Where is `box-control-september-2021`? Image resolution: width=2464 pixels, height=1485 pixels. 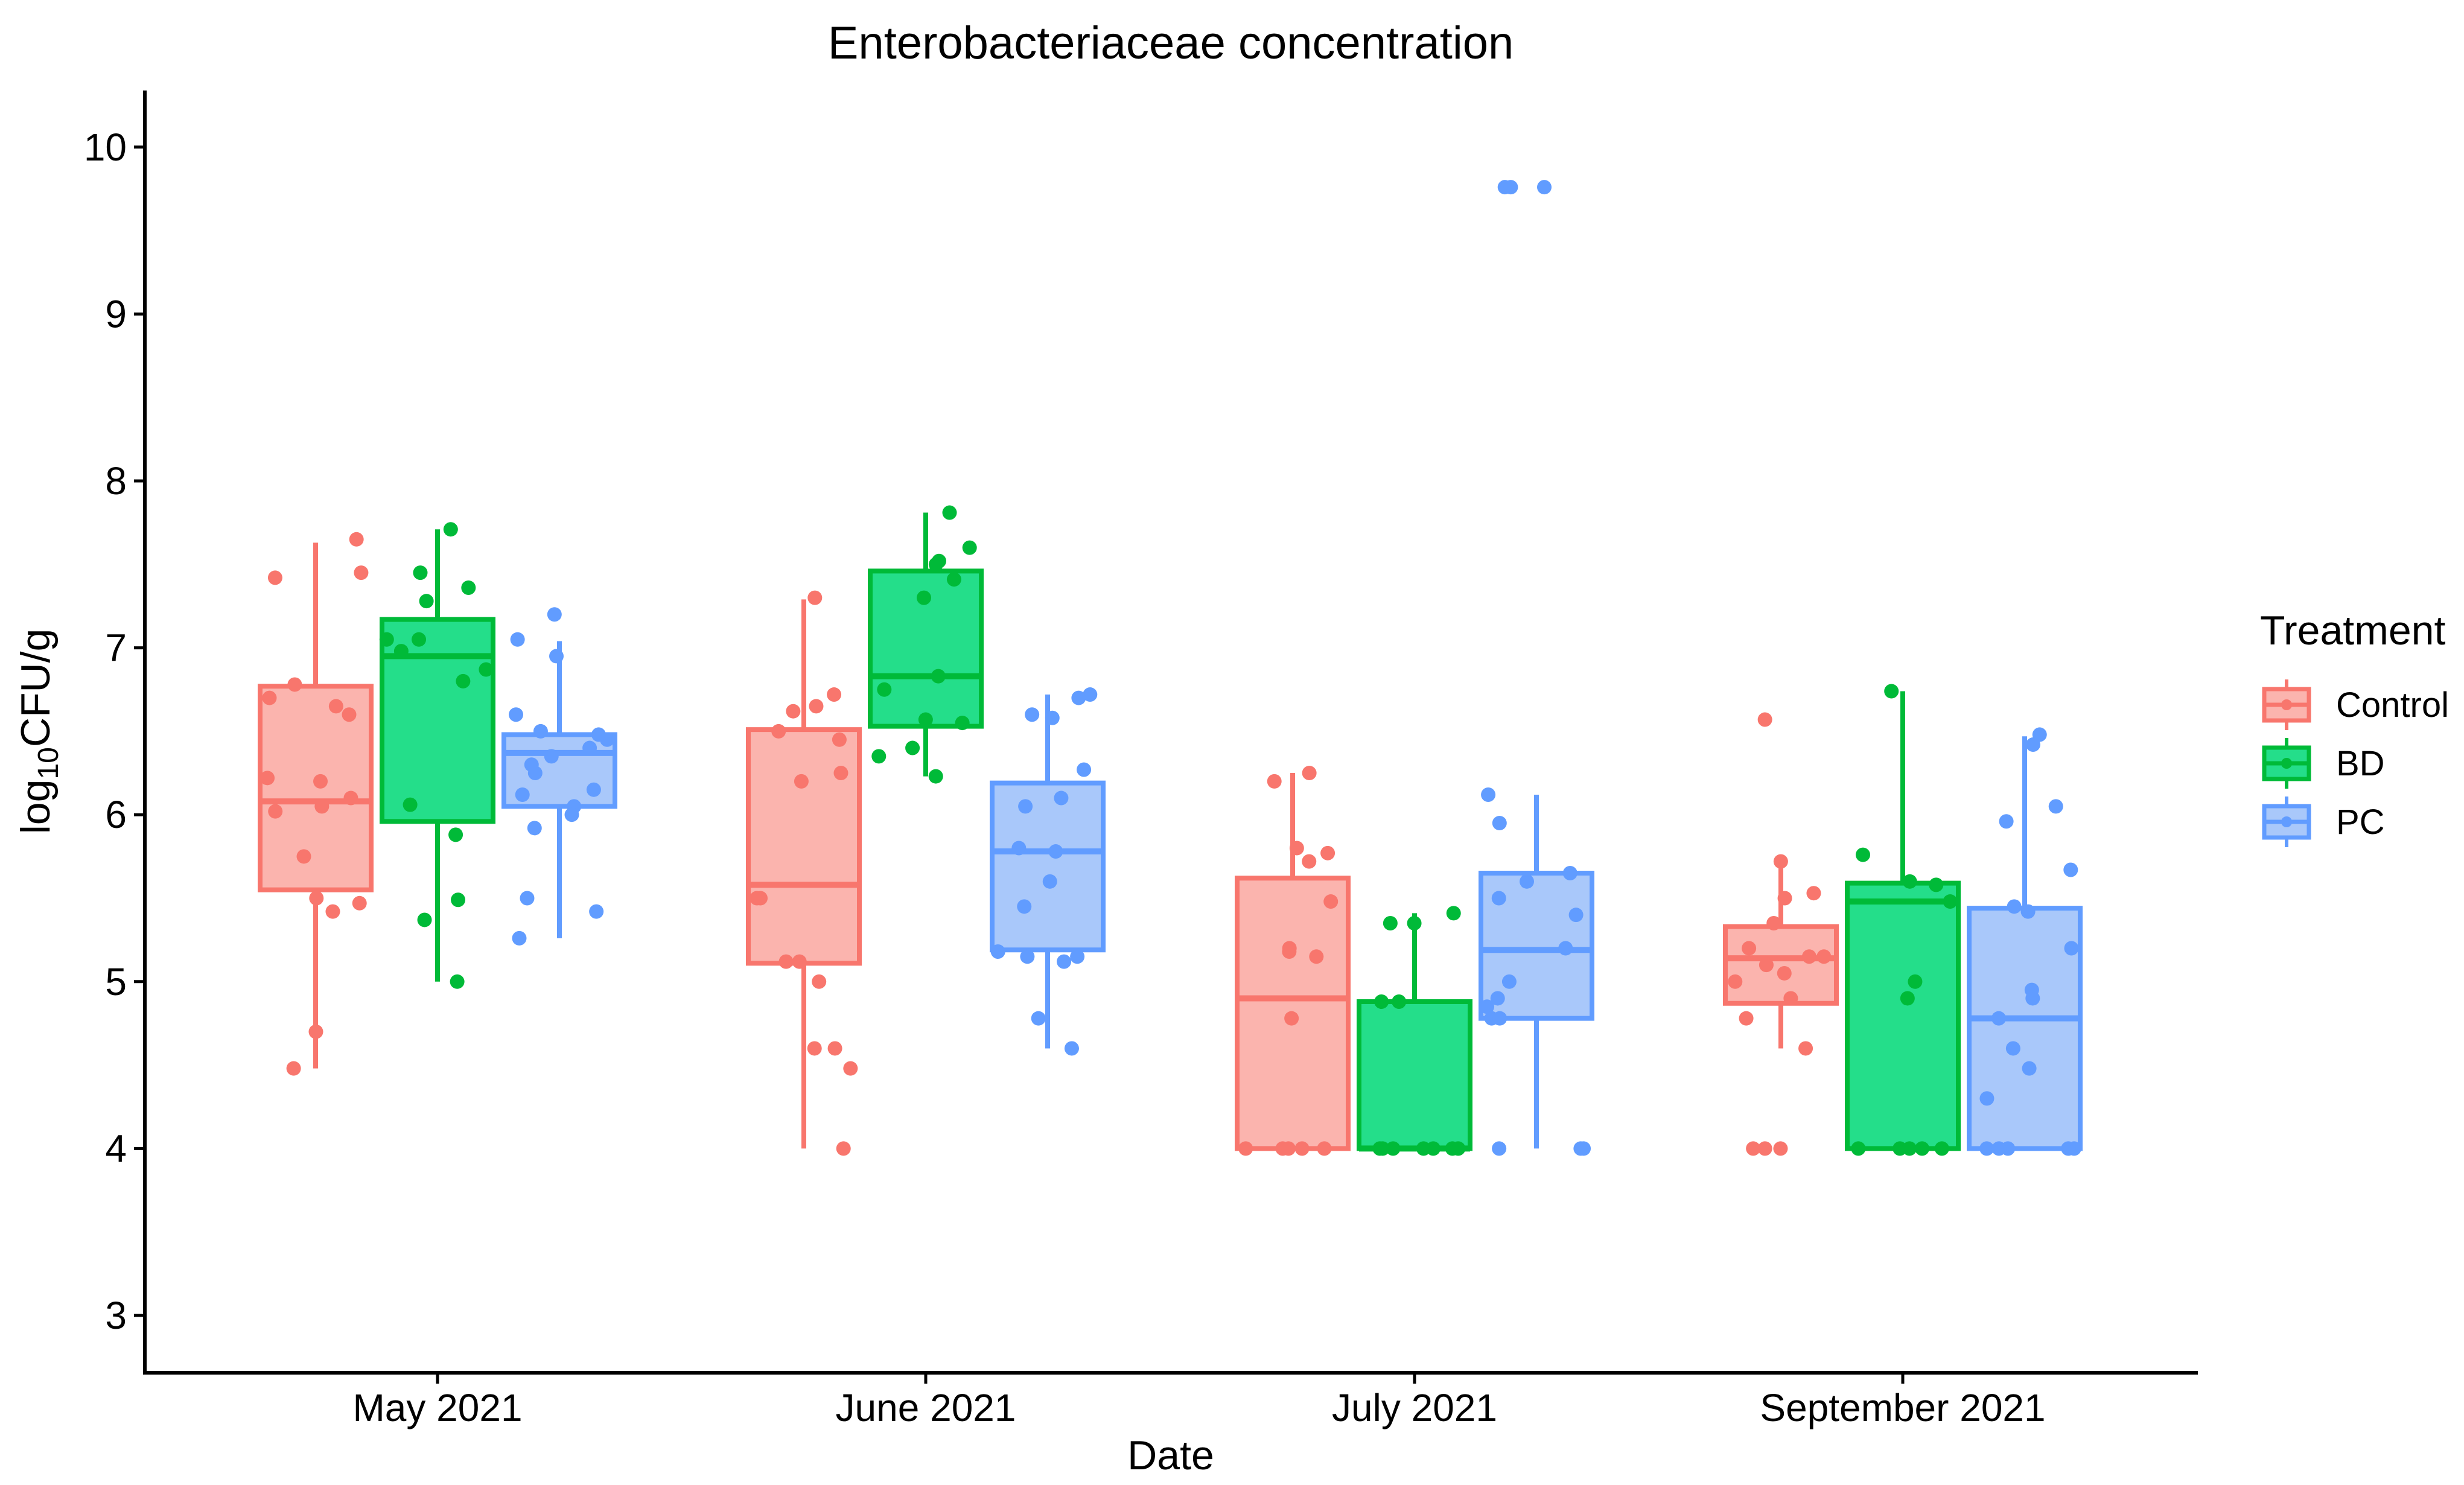 box-control-september-2021 is located at coordinates (1781, 965).